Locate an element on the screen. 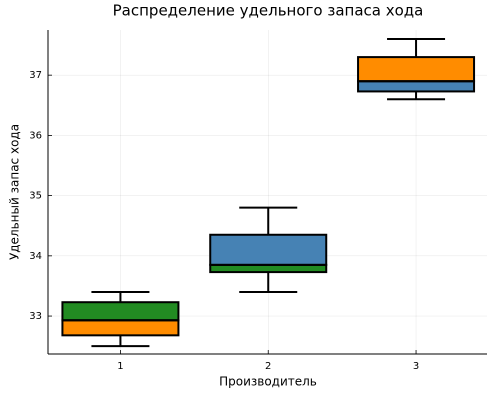 The height and width of the screenshot is (400, 500). y-tick-label: 35 is located at coordinates (35, 196).